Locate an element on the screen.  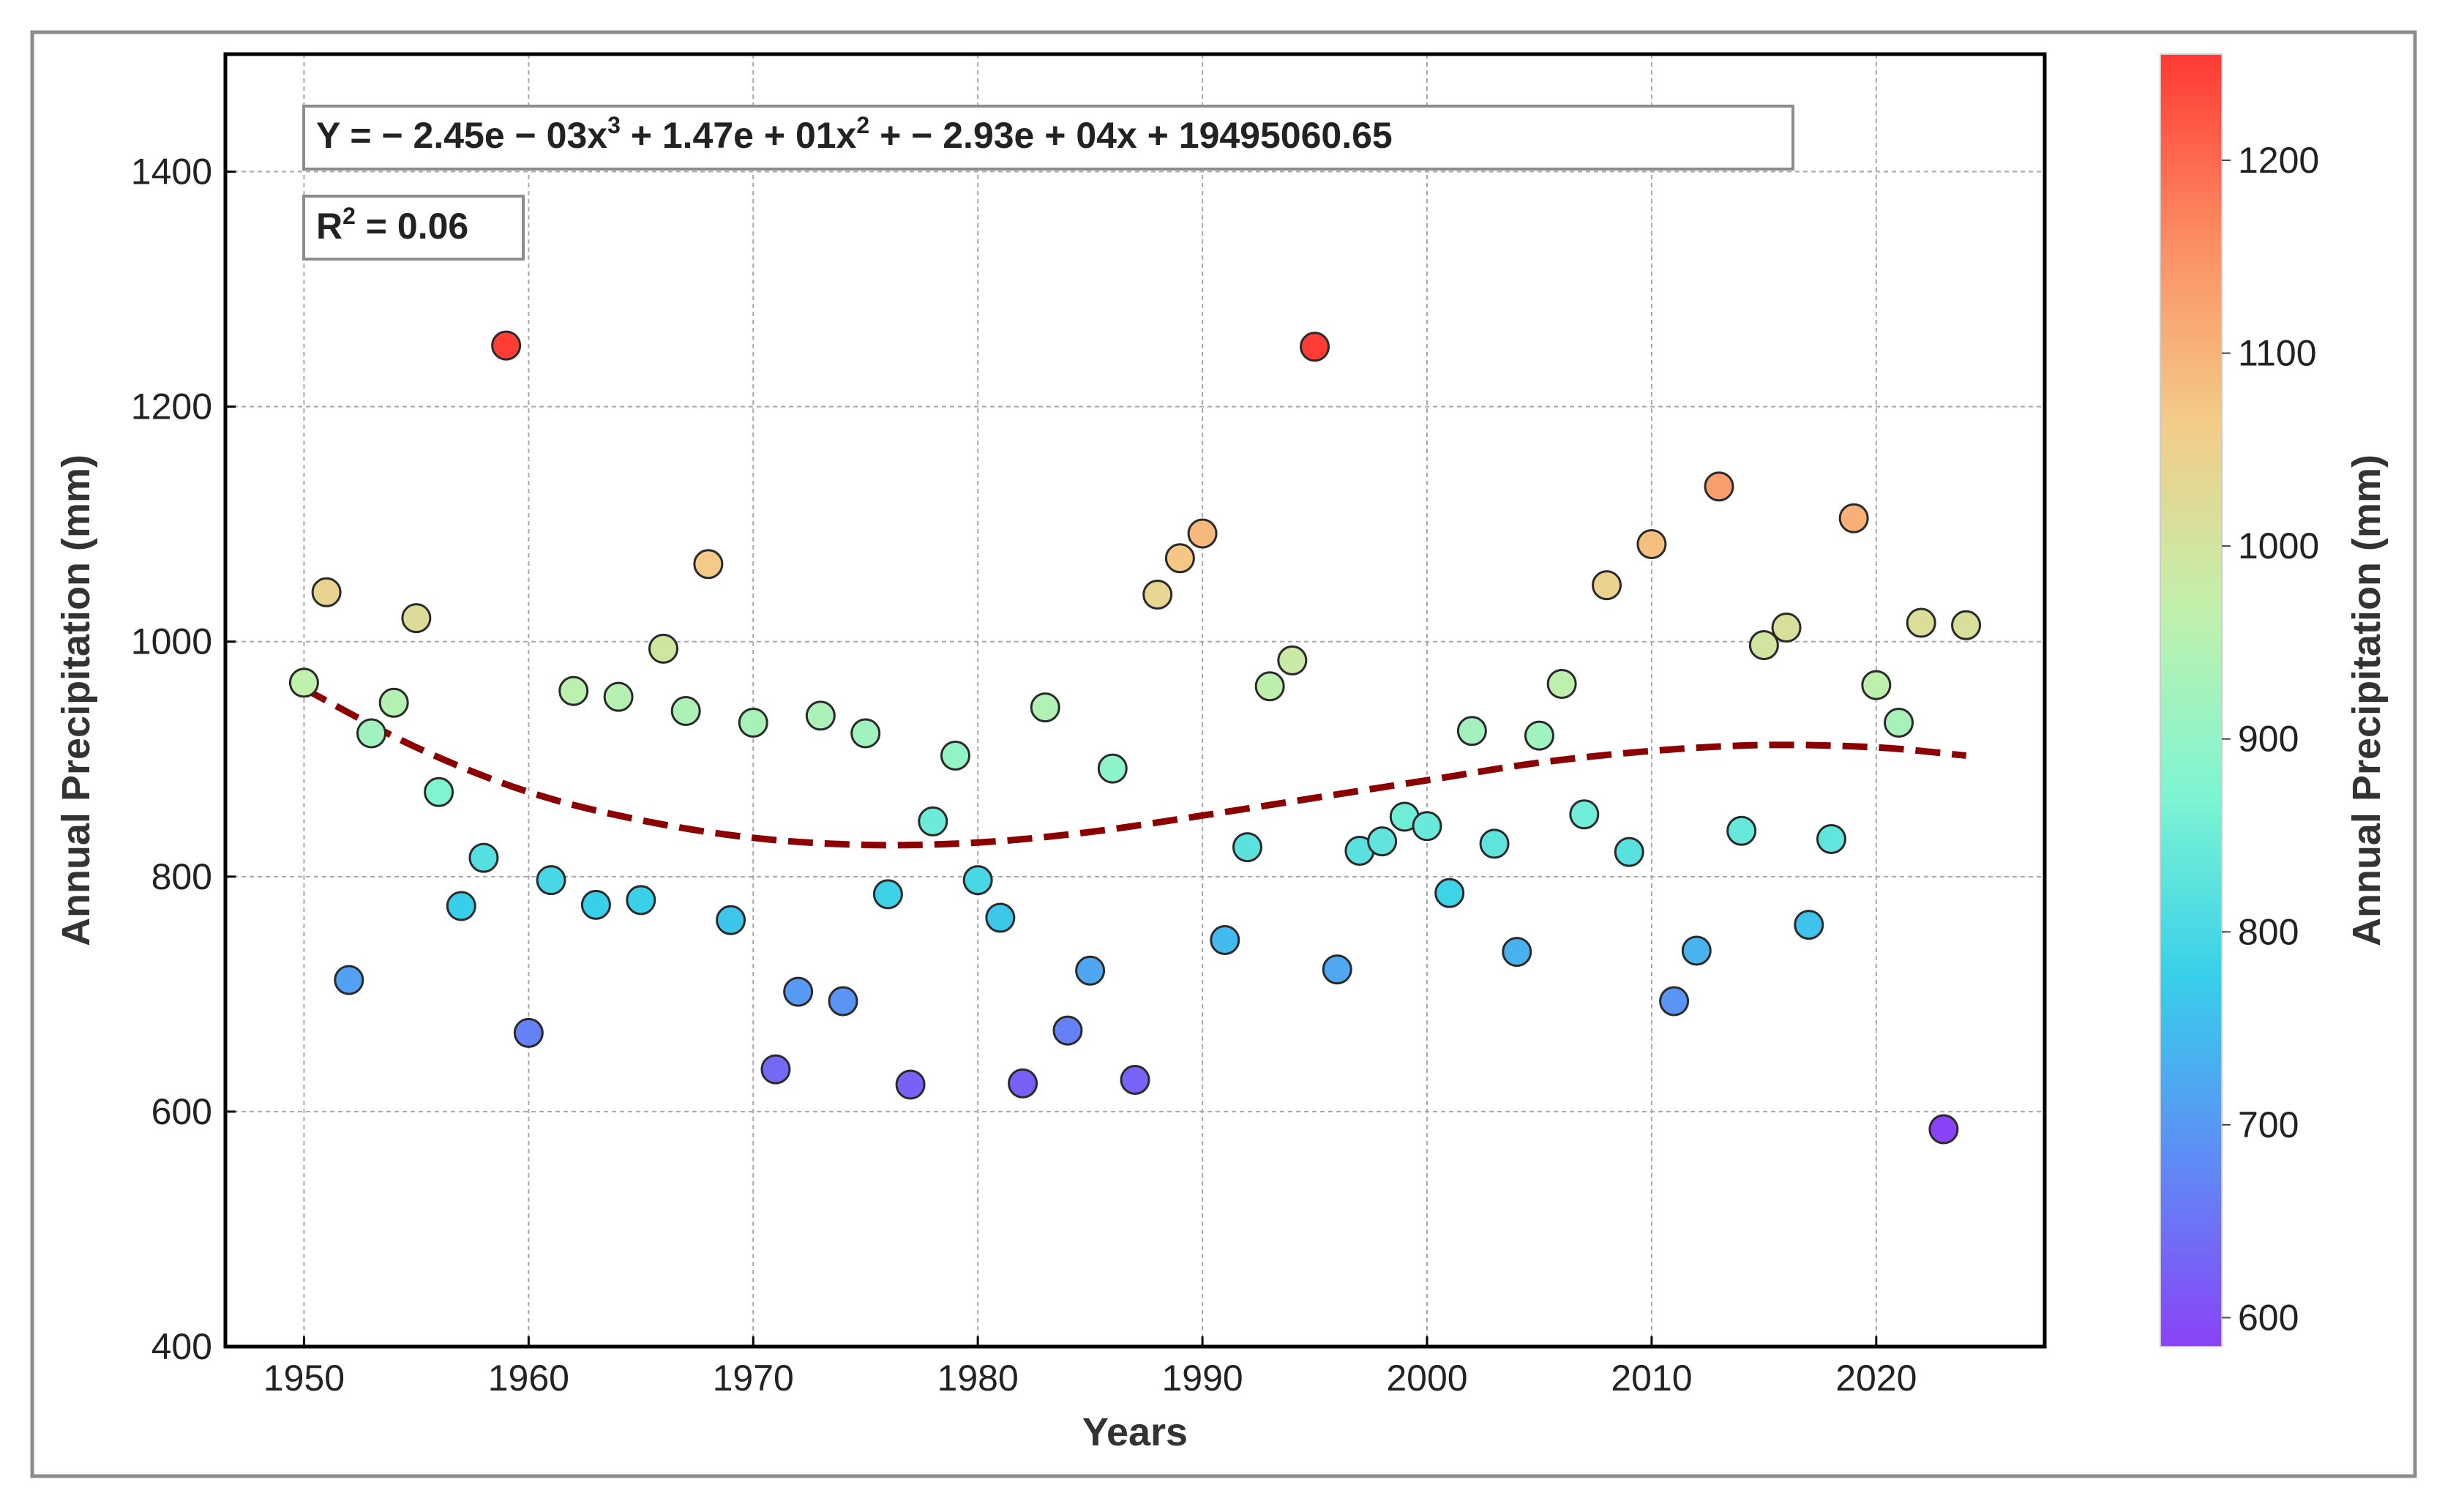
x-tick-label: 2010 is located at coordinates (1651, 1378).